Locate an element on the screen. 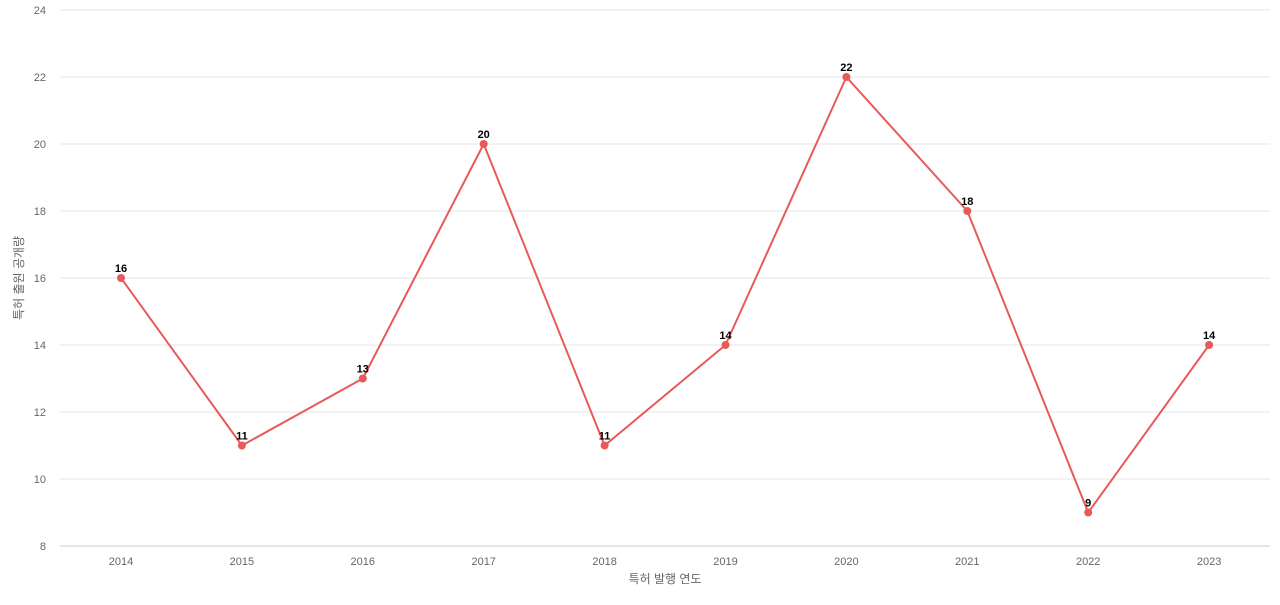  x-tick-label: 2015 is located at coordinates (242, 562).